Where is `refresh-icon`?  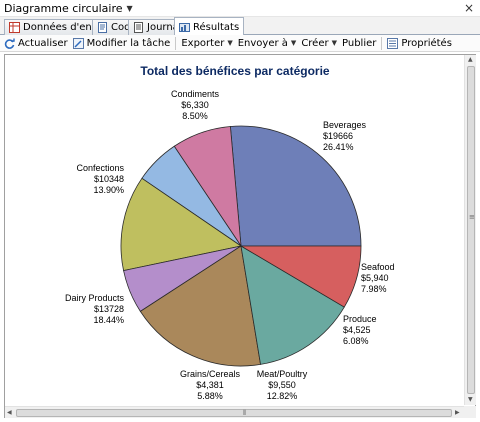 refresh-icon is located at coordinates (9, 43).